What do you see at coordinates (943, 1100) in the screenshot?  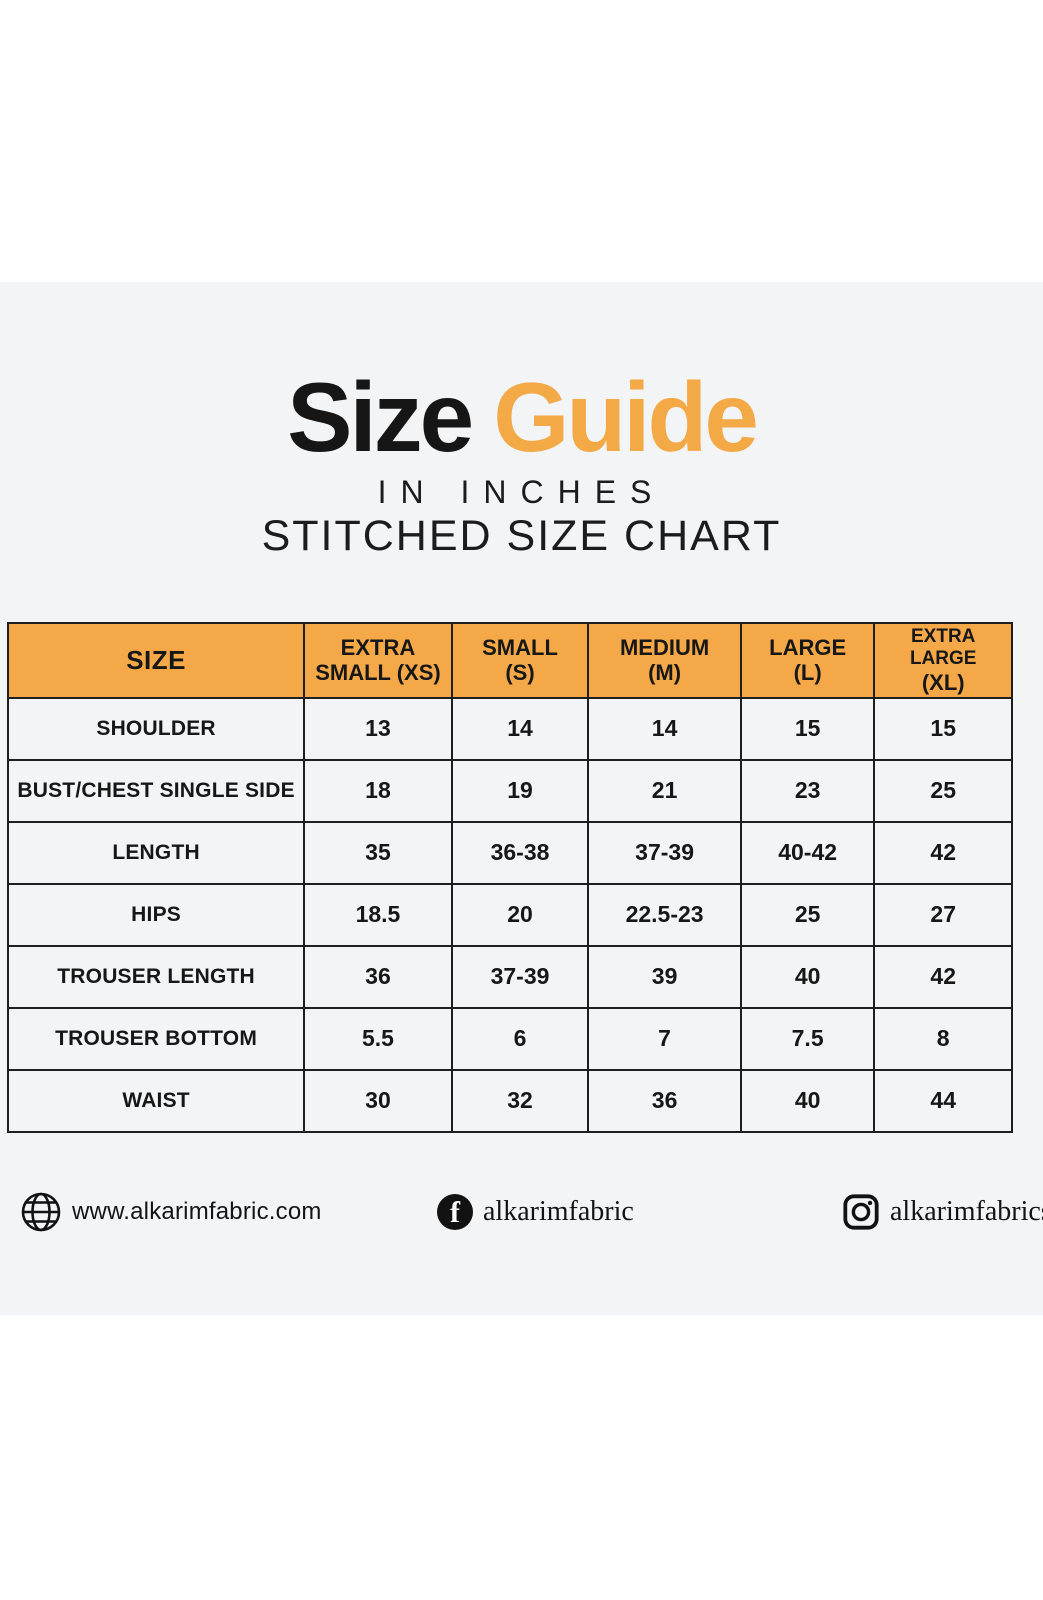 I see `size-value-cell: 44` at bounding box center [943, 1100].